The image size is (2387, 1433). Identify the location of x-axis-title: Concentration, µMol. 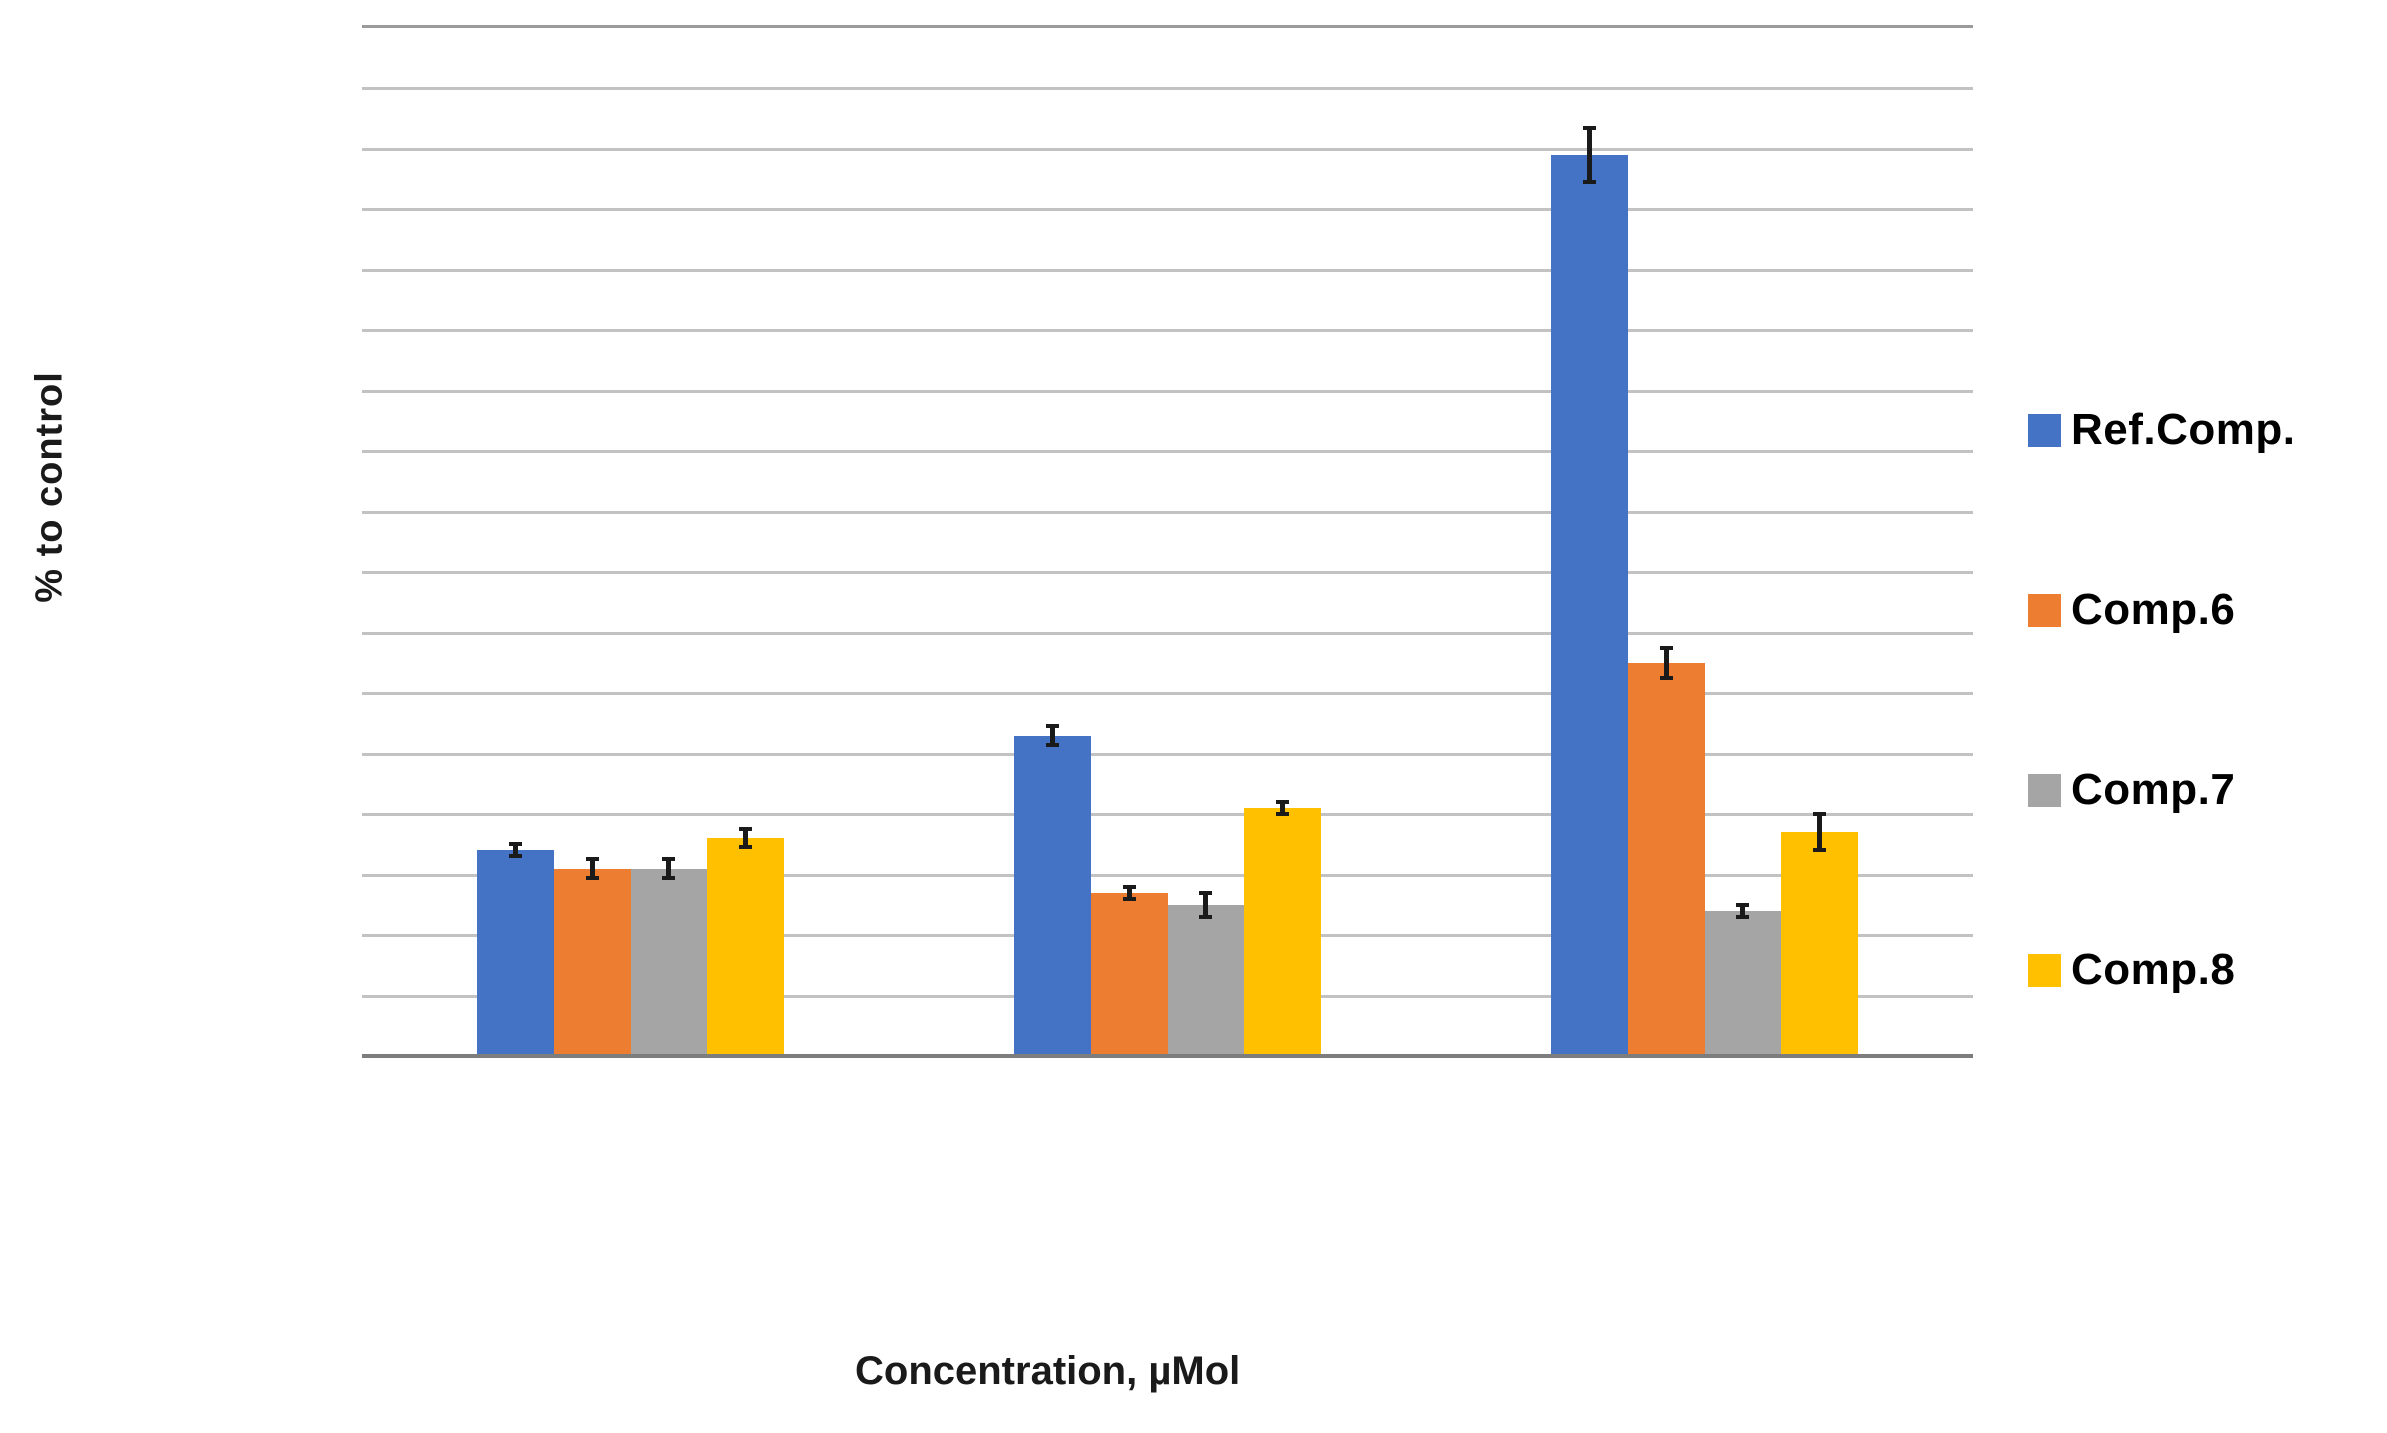
(1048, 1371).